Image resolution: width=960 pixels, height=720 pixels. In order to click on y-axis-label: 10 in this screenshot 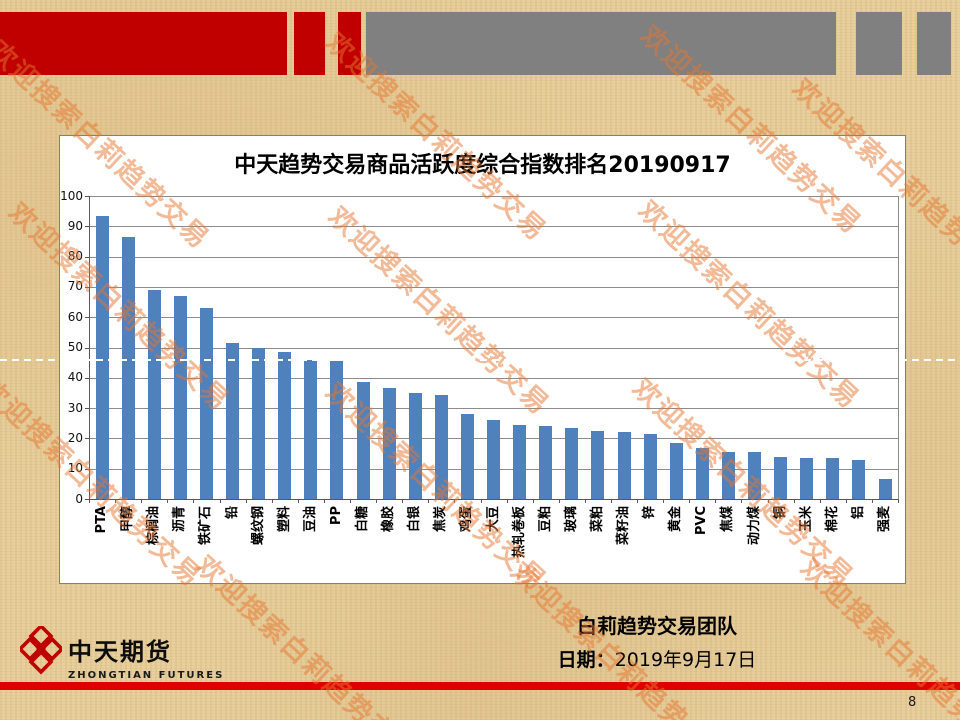, I will do `click(75, 468)`.